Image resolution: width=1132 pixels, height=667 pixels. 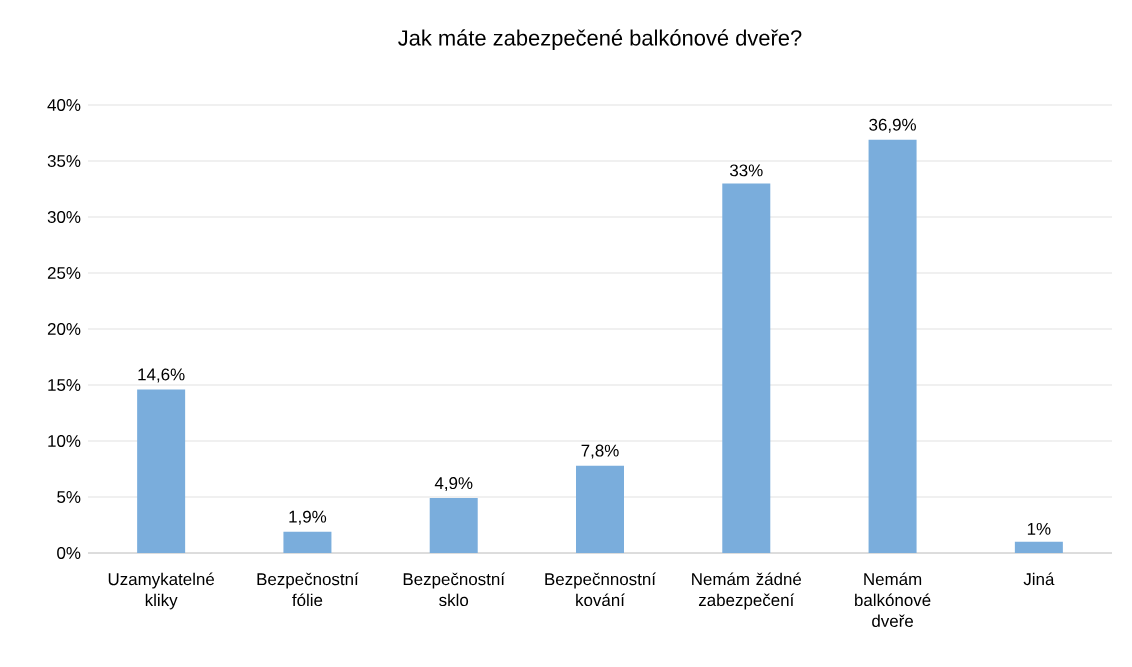 What do you see at coordinates (64, 217) in the screenshot?
I see `y-tick-label: 30%` at bounding box center [64, 217].